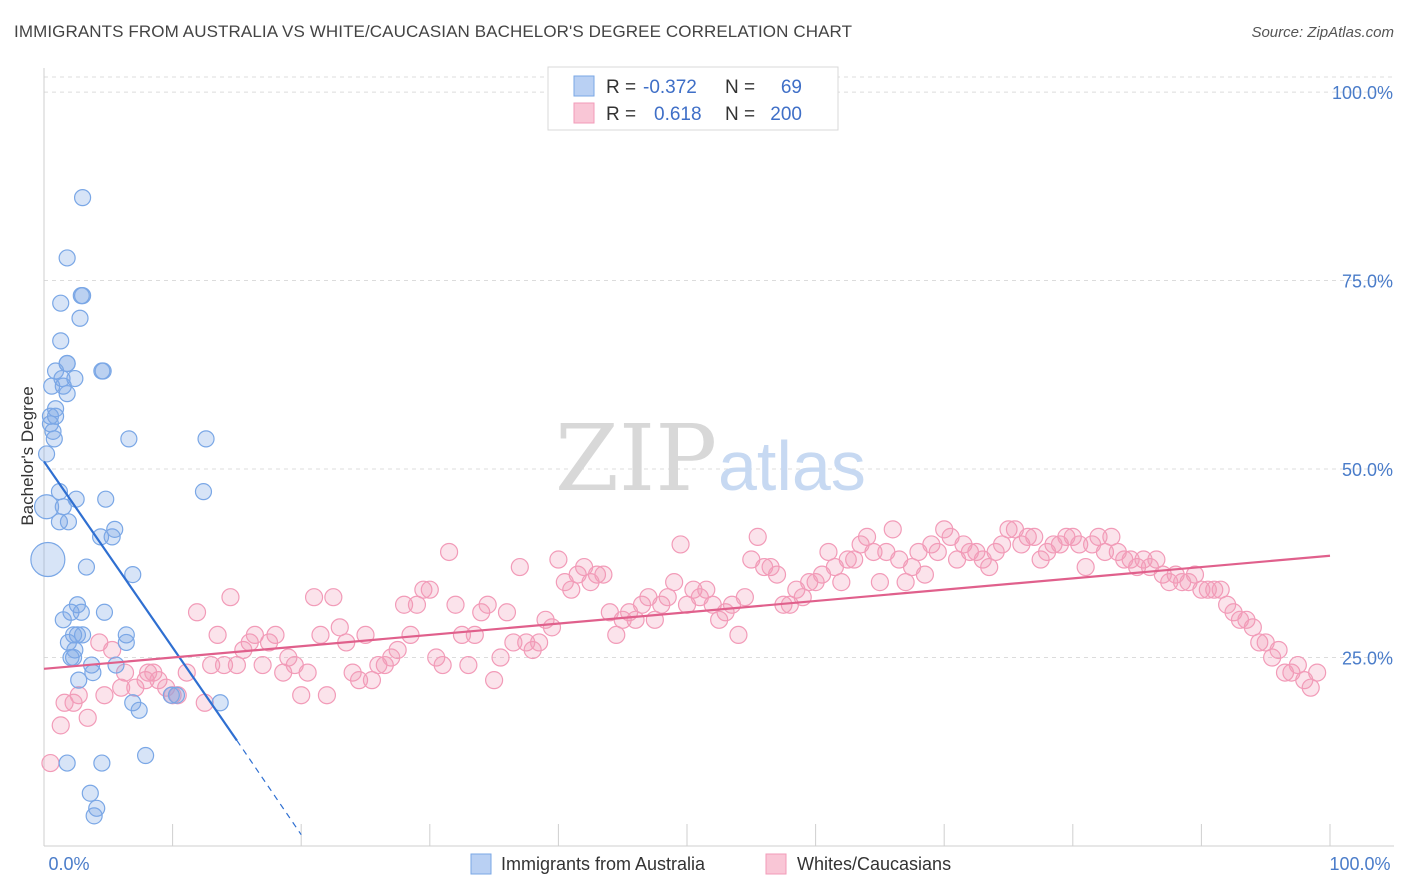 The width and height of the screenshot is (1406, 892). What do you see at coordinates (776, 864) in the screenshot?
I see `series-legend-swatch-whites` at bounding box center [776, 864].